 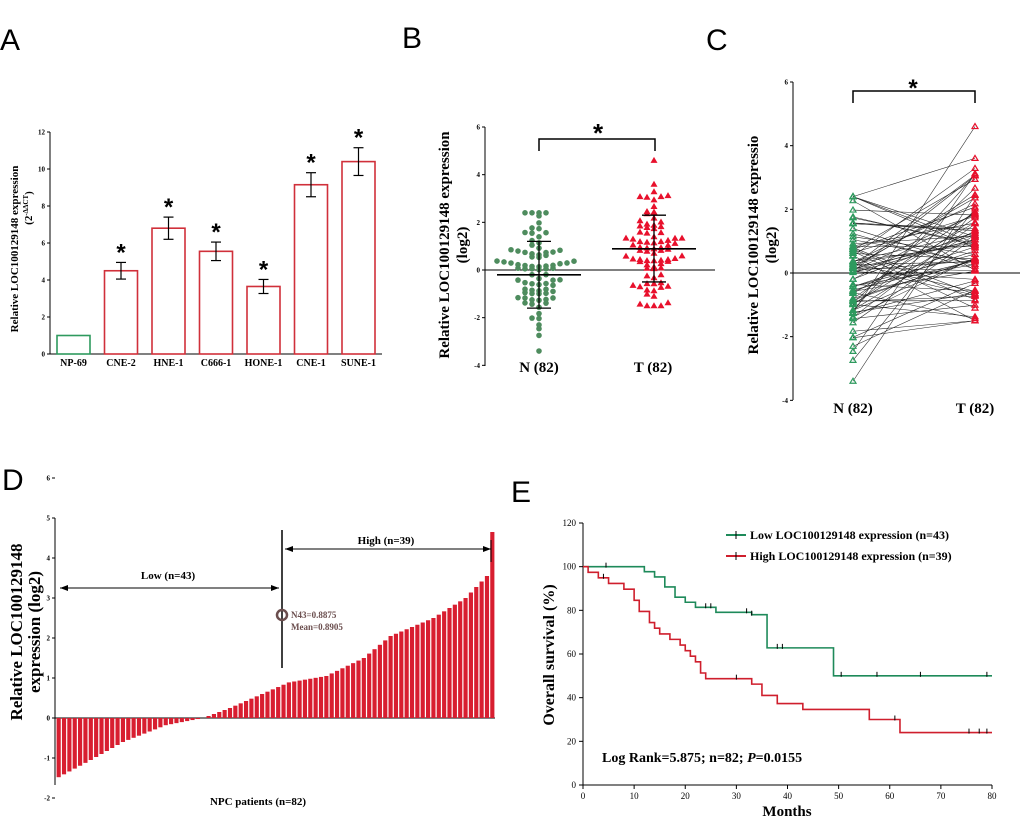 I want to click on panel-c-ytick-label: 2, so click(x=787, y=210).